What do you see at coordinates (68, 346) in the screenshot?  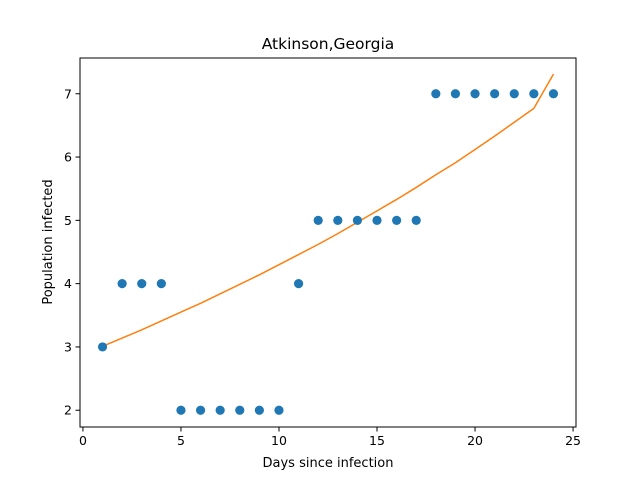 I see `y-tick-label: 3` at bounding box center [68, 346].